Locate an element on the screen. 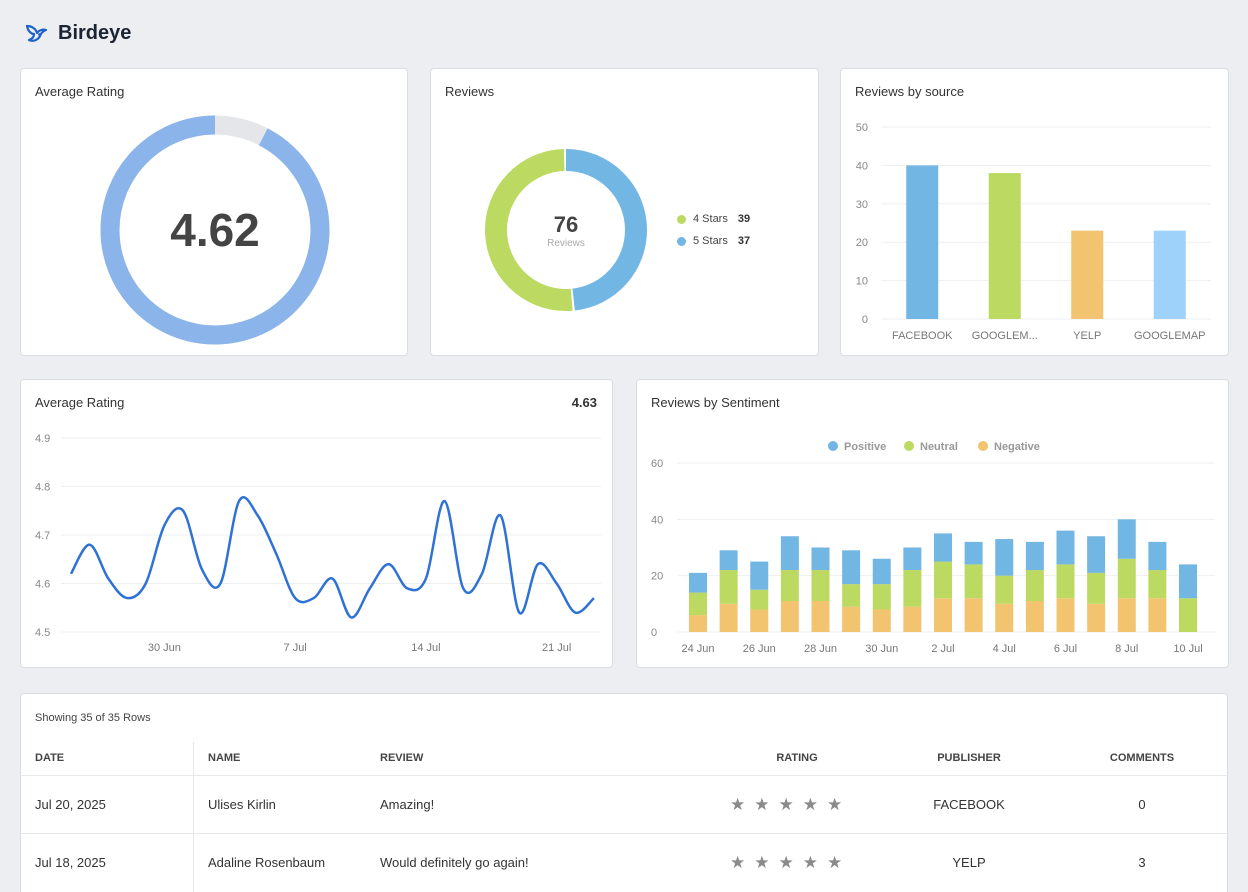 The width and height of the screenshot is (1248, 892). x-tick-label: GOOGLEMAP is located at coordinates (1170, 336).